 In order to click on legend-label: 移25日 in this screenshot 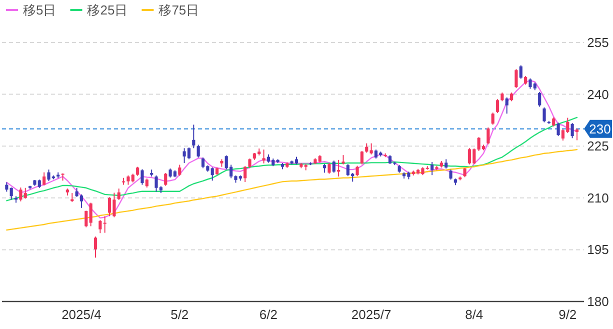, I will do `click(107, 10)`.